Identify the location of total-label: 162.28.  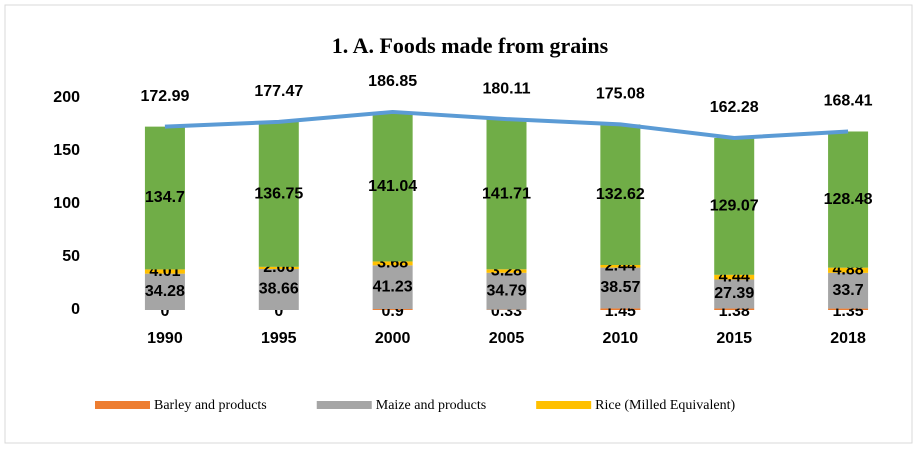
(734, 107).